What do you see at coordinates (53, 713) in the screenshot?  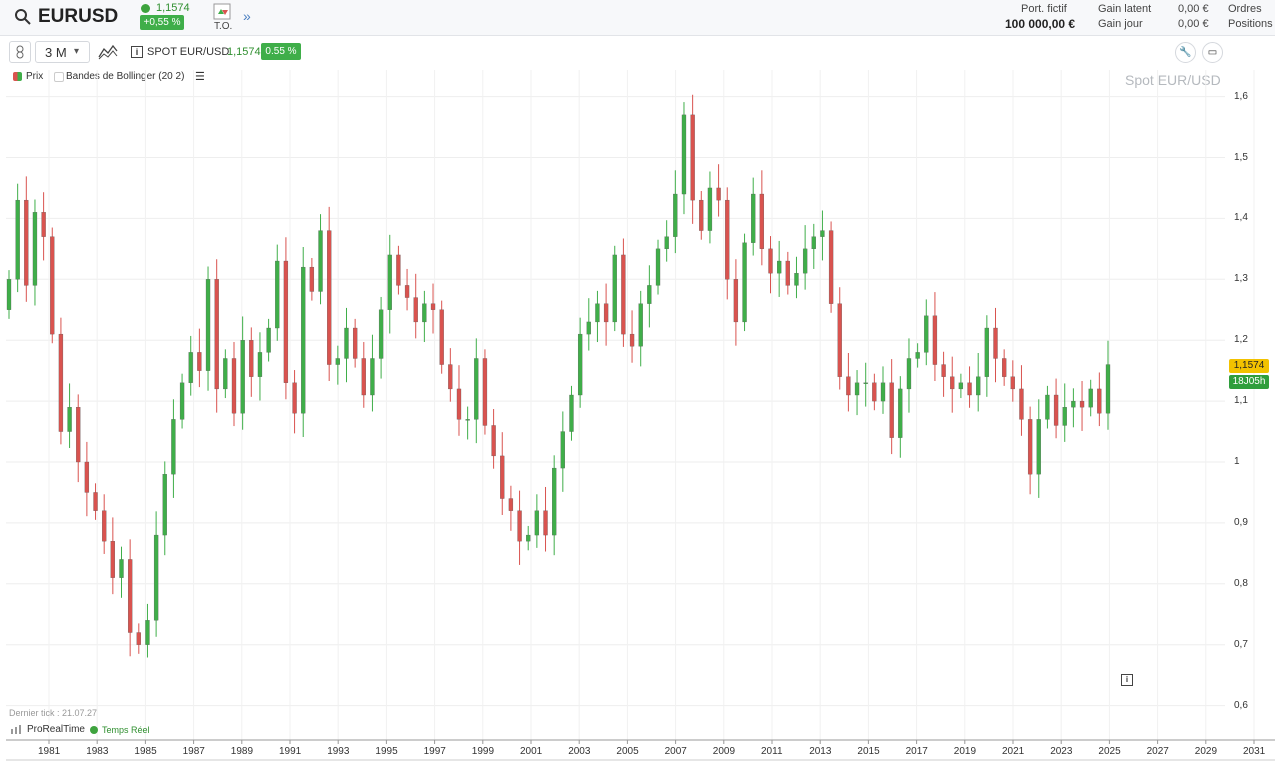 I see `last-tick: Dernier tick : 21.07.27` at bounding box center [53, 713].